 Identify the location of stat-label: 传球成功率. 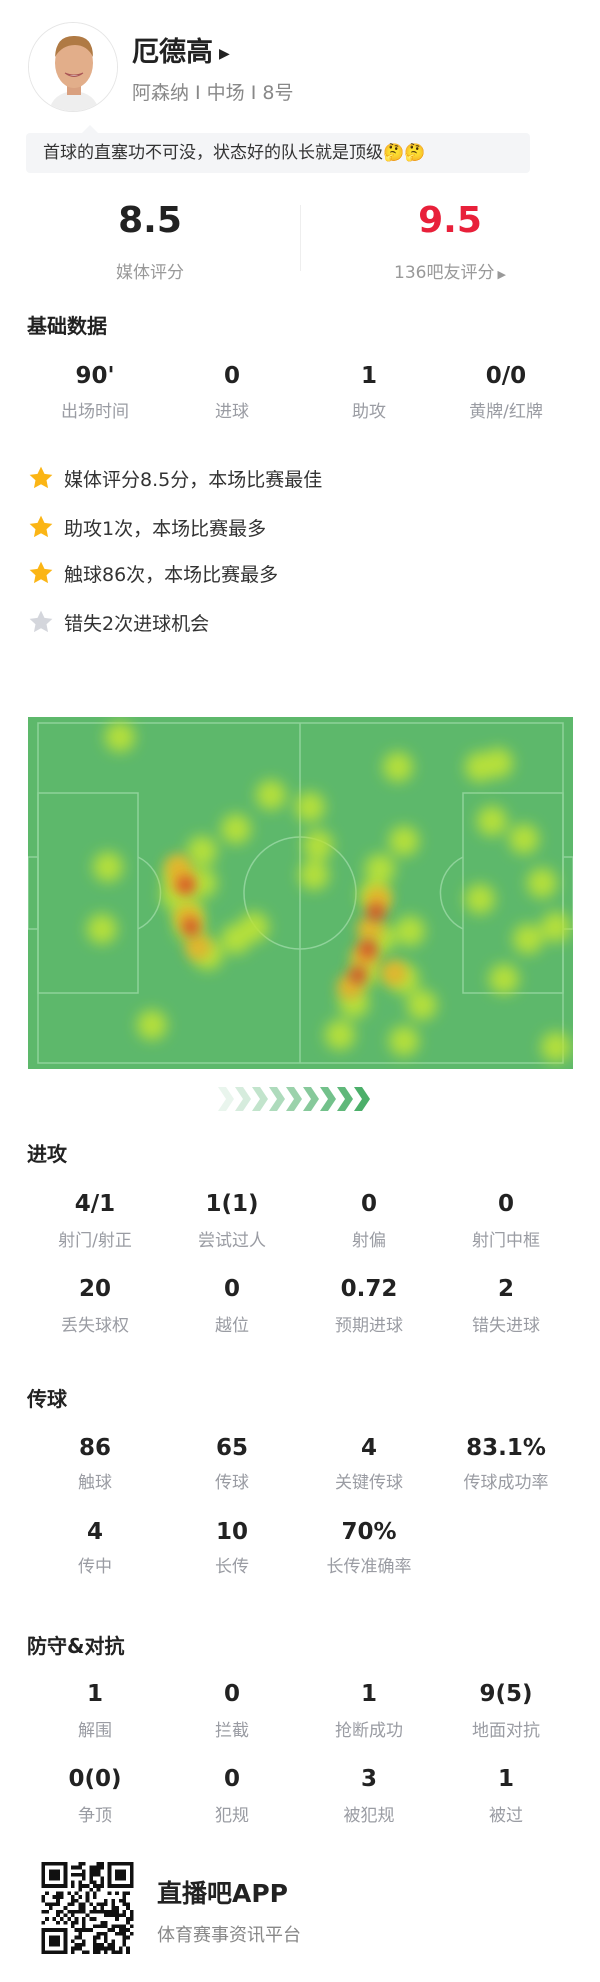
(506, 1483).